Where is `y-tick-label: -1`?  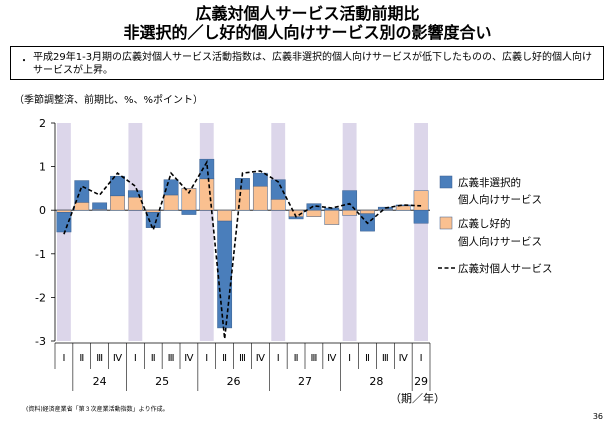 y-tick-label: -1 is located at coordinates (40, 254).